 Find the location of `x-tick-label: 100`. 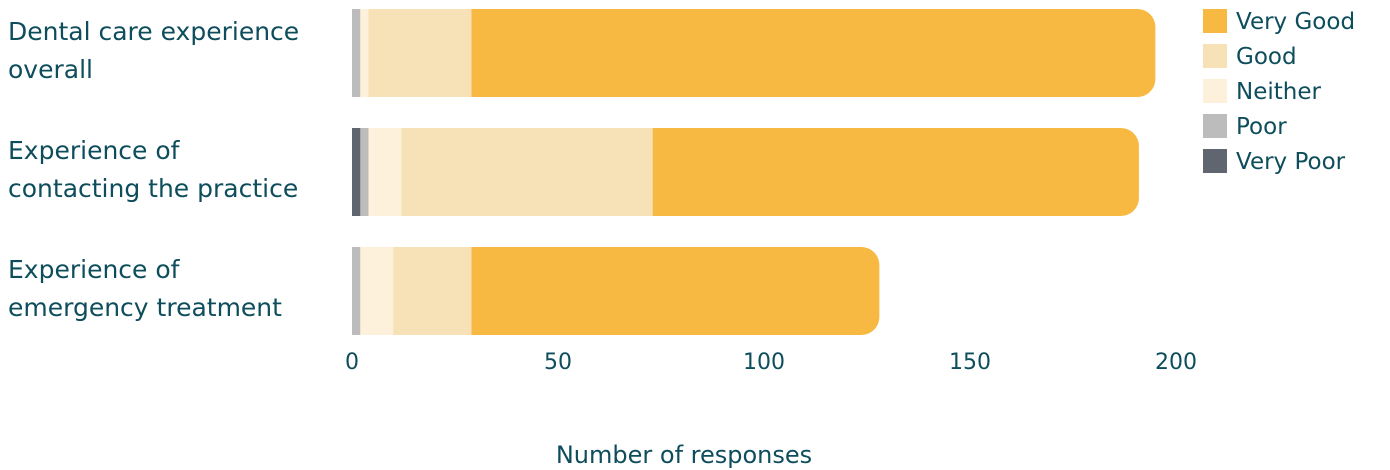

x-tick-label: 100 is located at coordinates (764, 362).